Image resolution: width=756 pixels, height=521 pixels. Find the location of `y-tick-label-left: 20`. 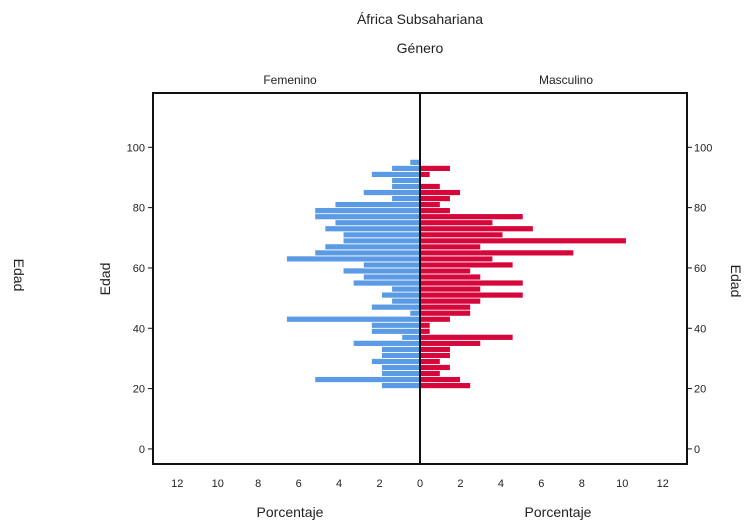

y-tick-label-left: 20 is located at coordinates (139, 390).